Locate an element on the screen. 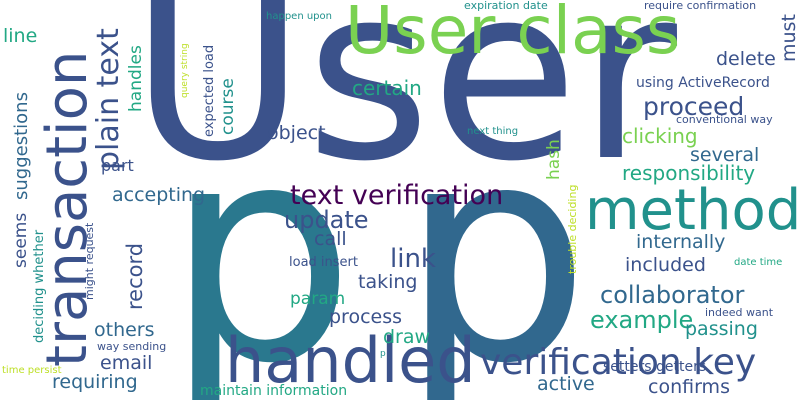 This screenshot has width=800, height=400. word-next-thing: next thing is located at coordinates (493, 131).